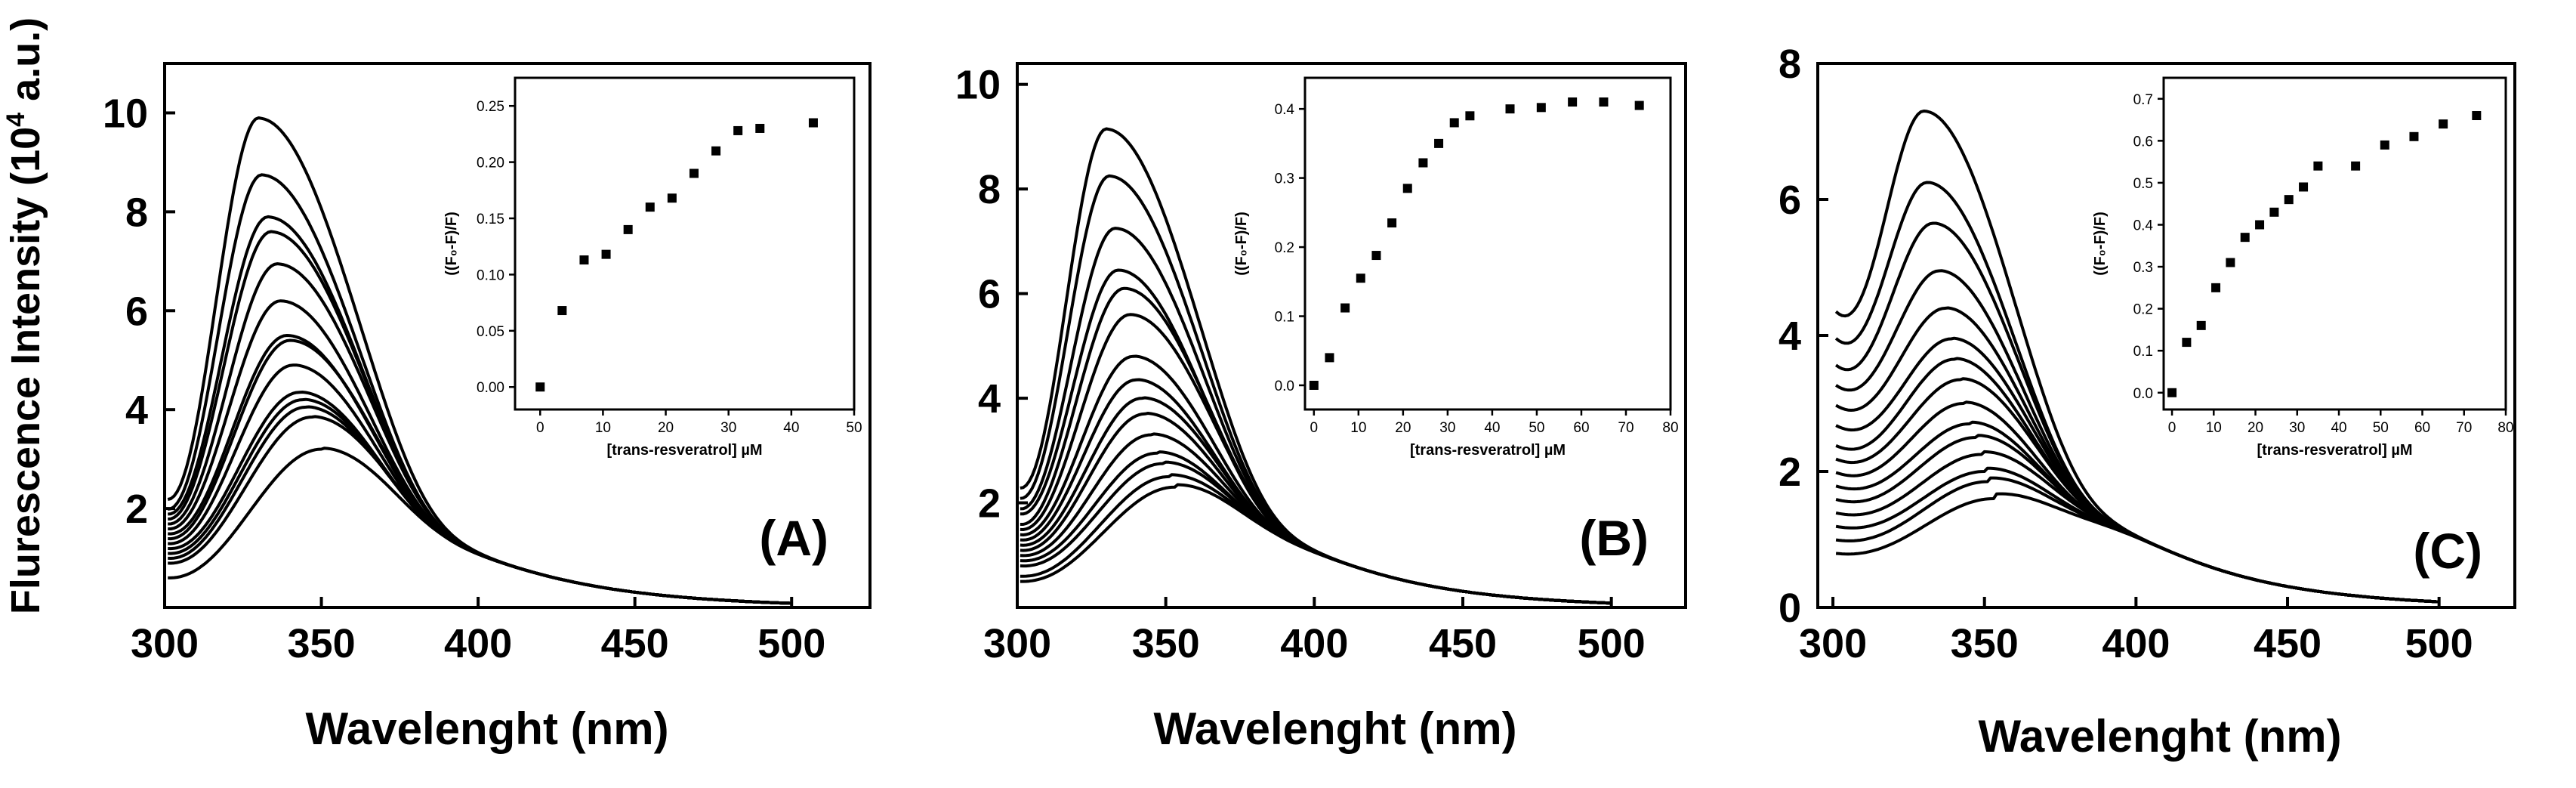 Image resolution: width=2576 pixels, height=788 pixels. Describe the element at coordinates (125, 113) in the screenshot. I see `y-tick-label: 10` at that location.